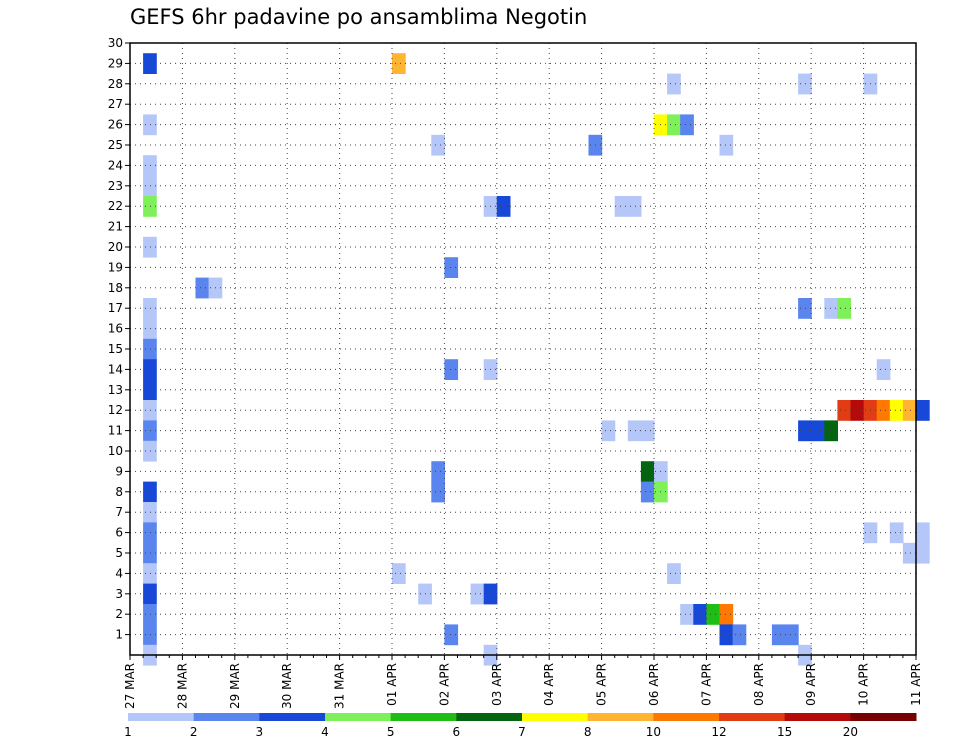 This screenshot has width=960, height=742. What do you see at coordinates (115, 390) in the screenshot?
I see `y-tick-label-13: 13` at bounding box center [115, 390].